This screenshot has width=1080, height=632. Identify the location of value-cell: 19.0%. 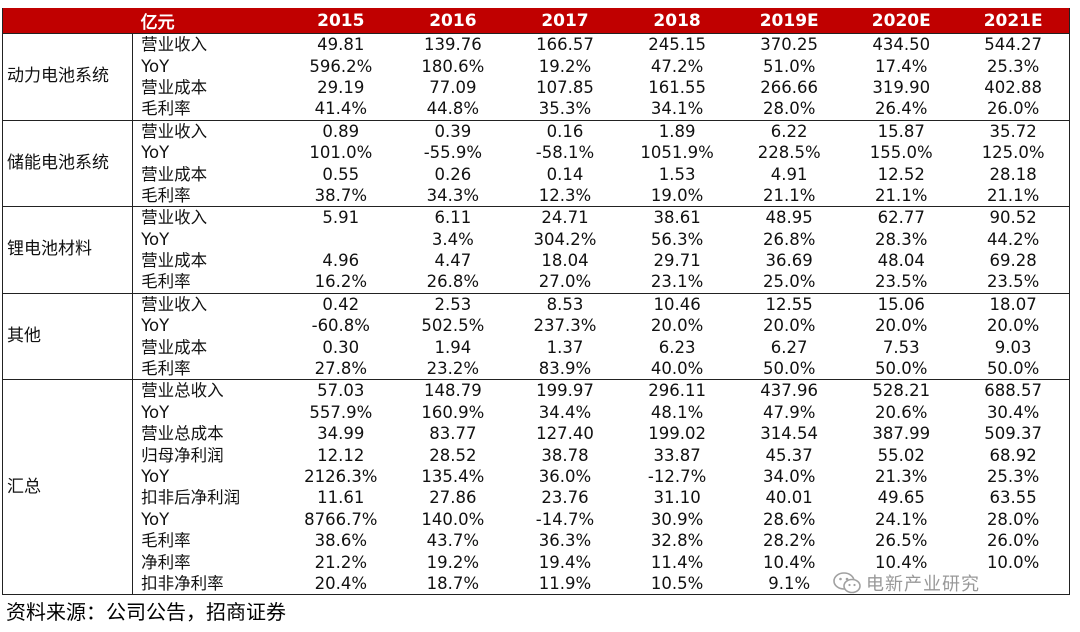
(677, 195).